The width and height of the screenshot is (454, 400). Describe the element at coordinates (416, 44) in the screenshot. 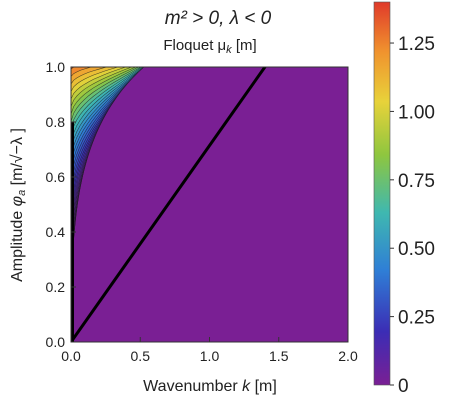

I see `colorbar-tick-label: 1.25` at that location.